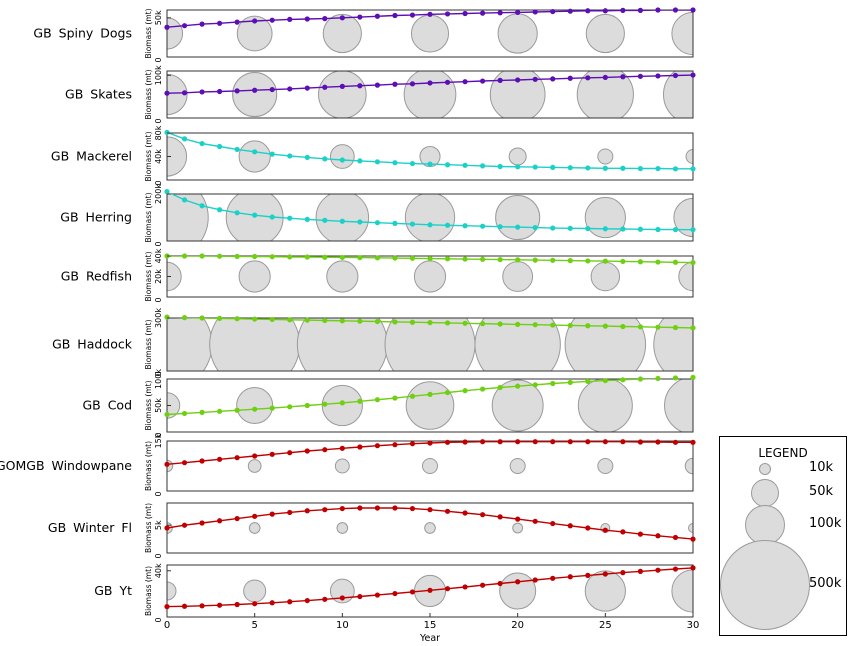  What do you see at coordinates (430, 156) in the screenshot?
I see `bubble-group` at bounding box center [430, 156].